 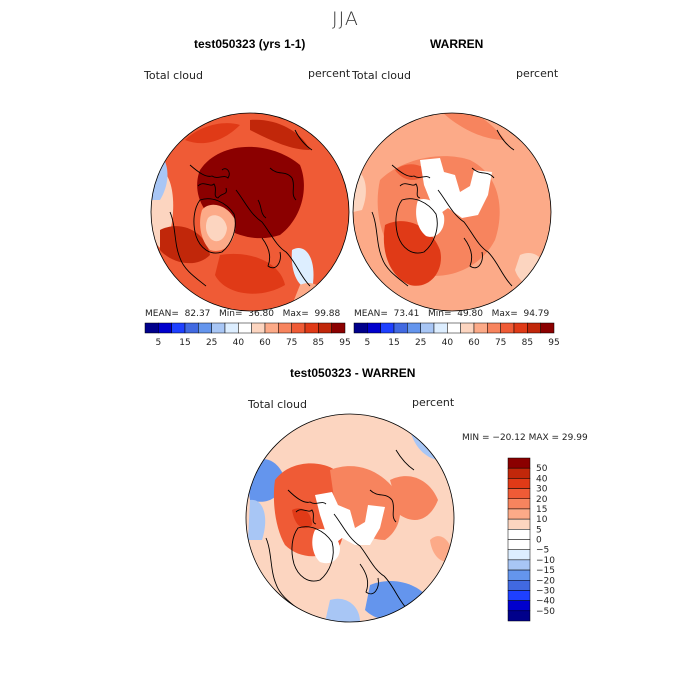 What do you see at coordinates (539, 541) in the screenshot?
I see `colorbar-diff-tick-label: 0` at bounding box center [539, 541].